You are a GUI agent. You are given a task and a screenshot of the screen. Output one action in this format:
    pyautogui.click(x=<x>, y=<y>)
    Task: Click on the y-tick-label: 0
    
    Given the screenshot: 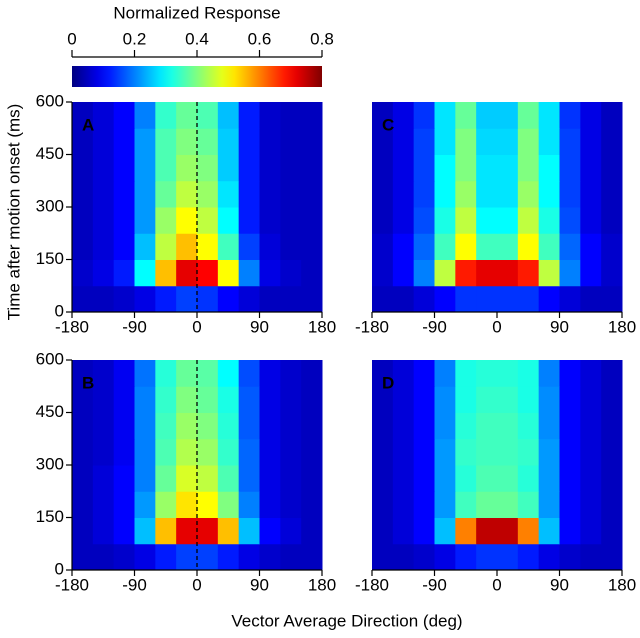 What is the action you would take?
    pyautogui.click(x=59, y=310)
    